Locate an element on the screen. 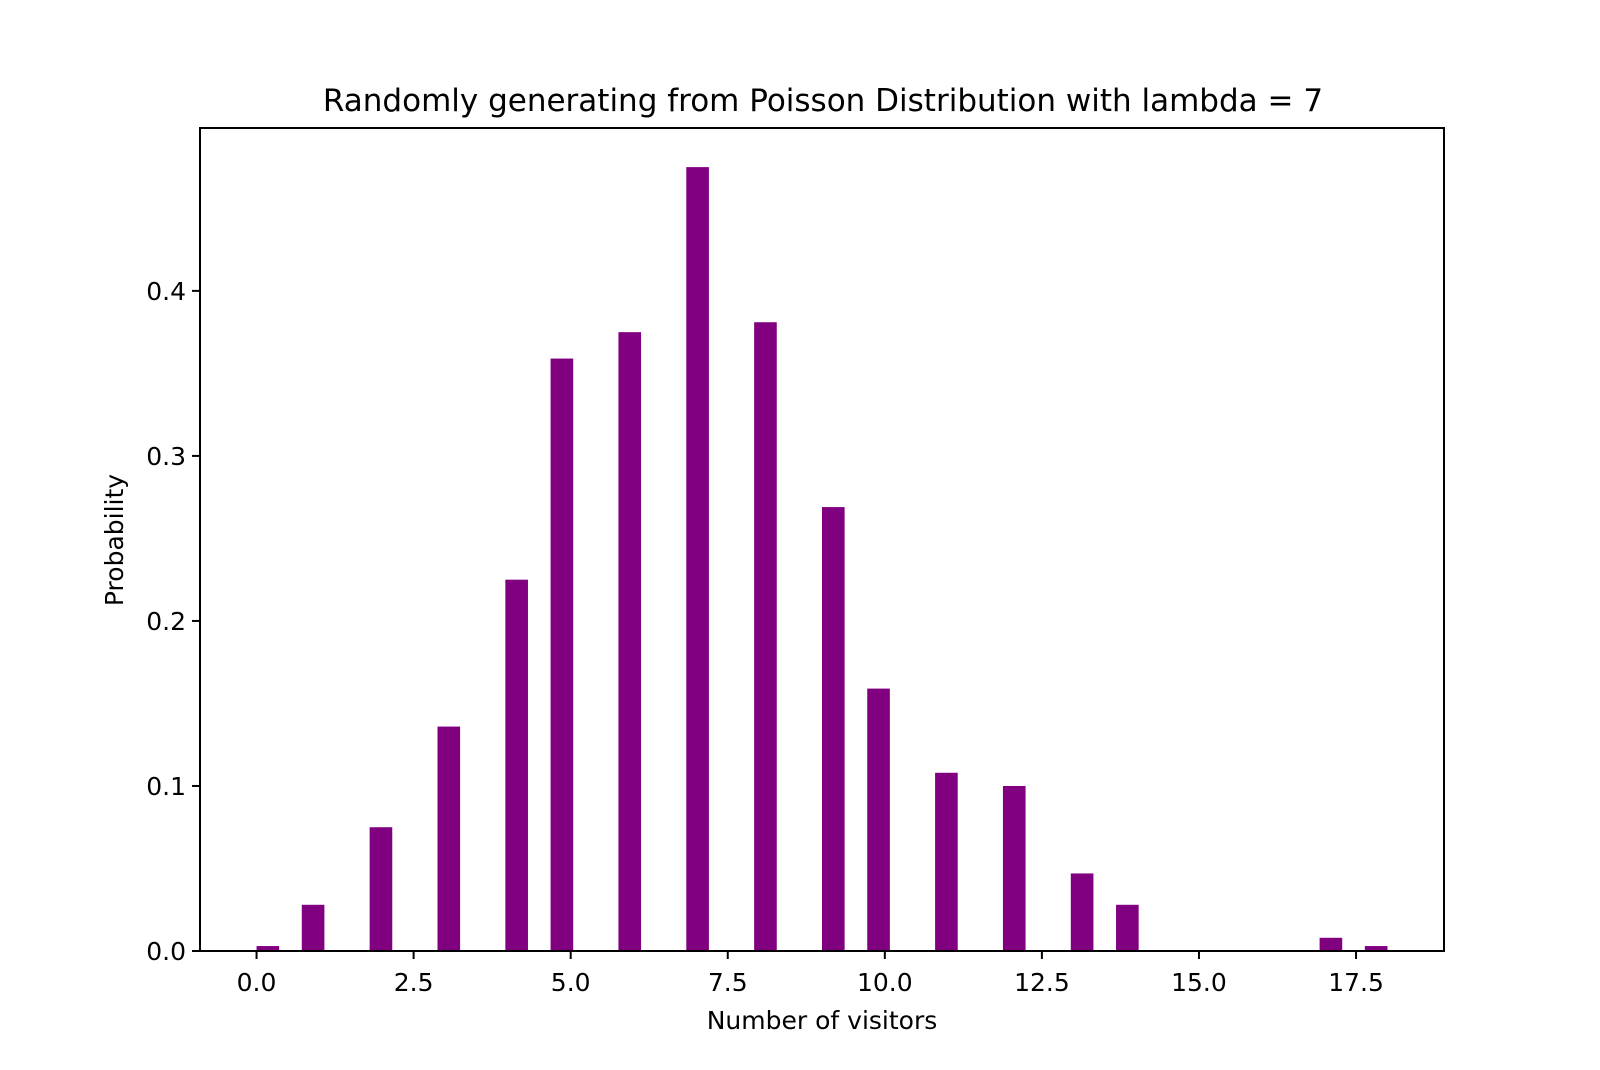 This screenshot has height=1070, width=1600. y-tick-label: 0.1 is located at coordinates (166, 786).